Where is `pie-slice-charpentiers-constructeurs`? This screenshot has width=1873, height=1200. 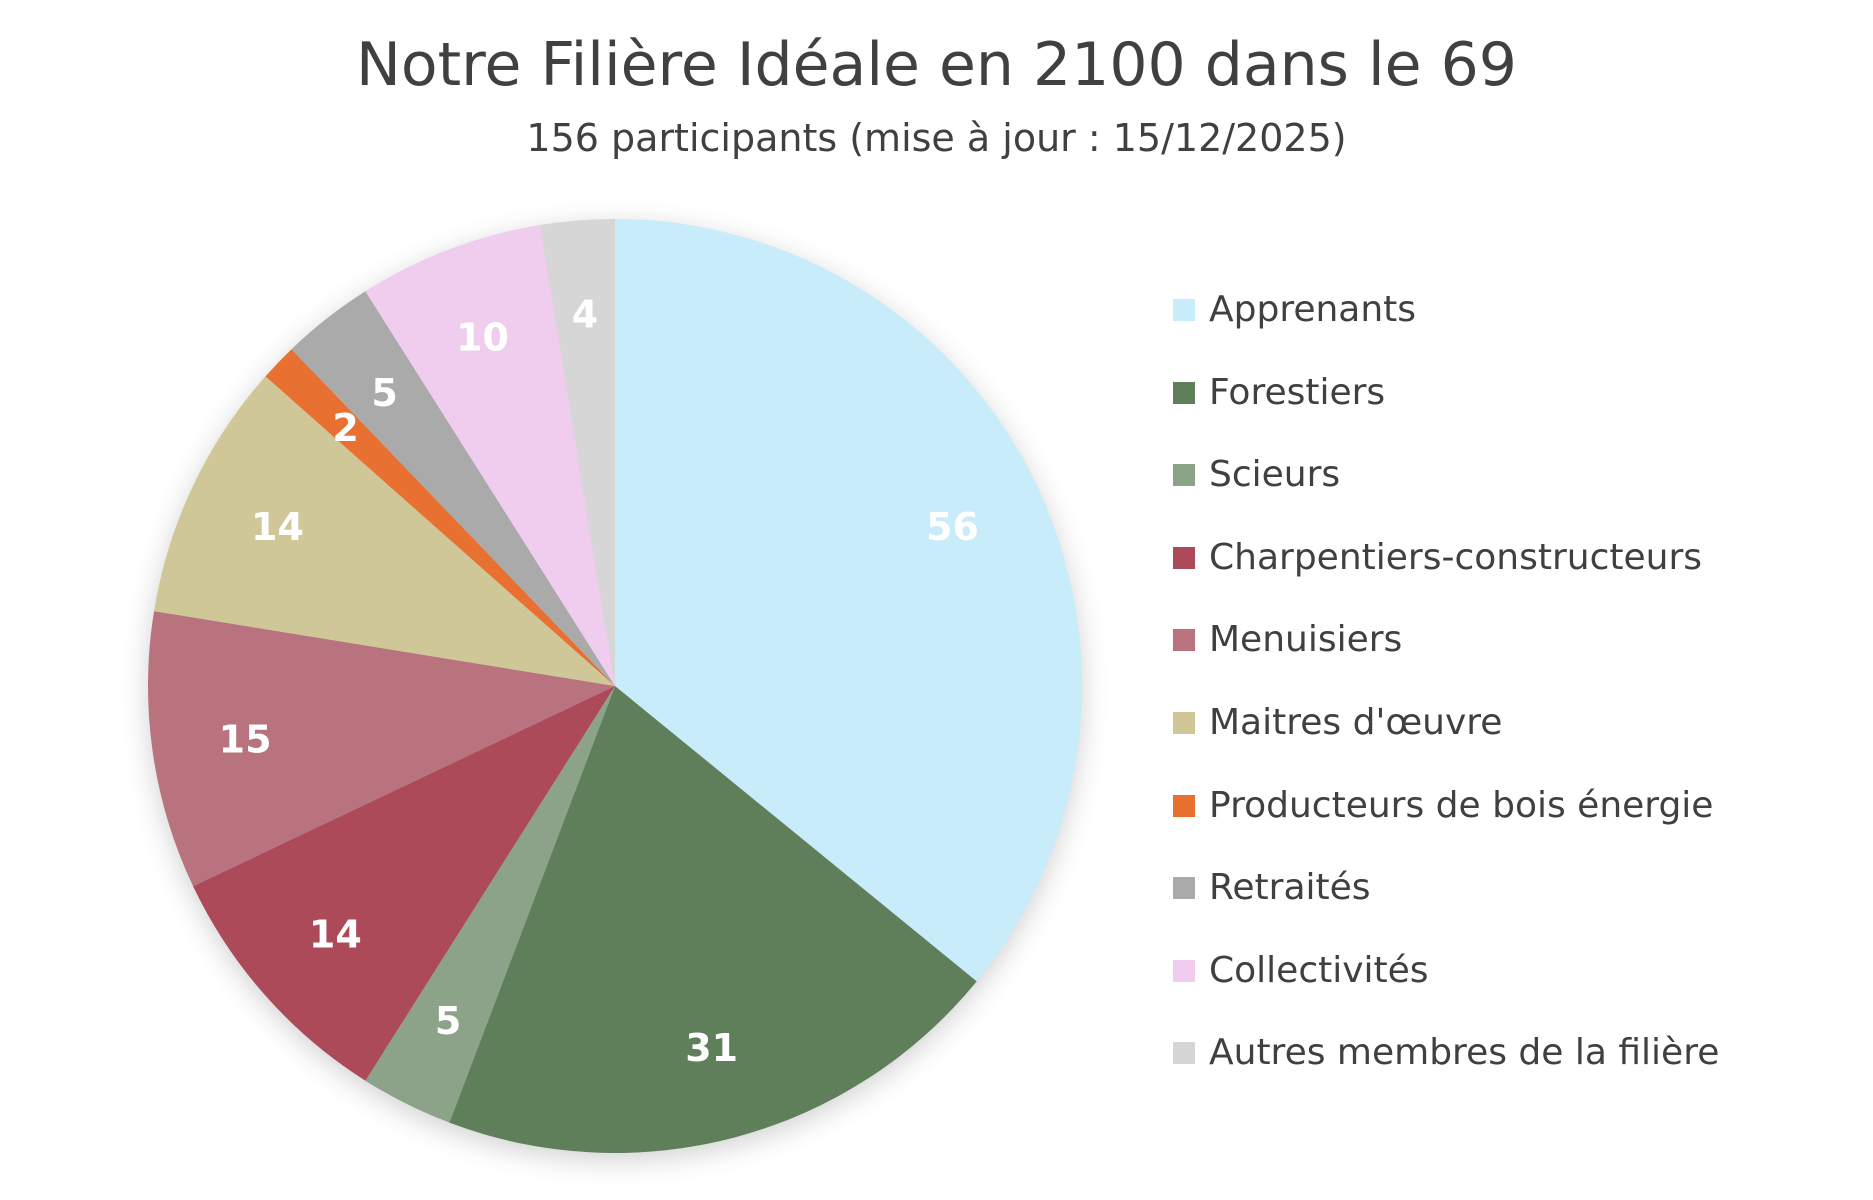 pie-slice-charpentiers-constructeurs is located at coordinates (404, 883).